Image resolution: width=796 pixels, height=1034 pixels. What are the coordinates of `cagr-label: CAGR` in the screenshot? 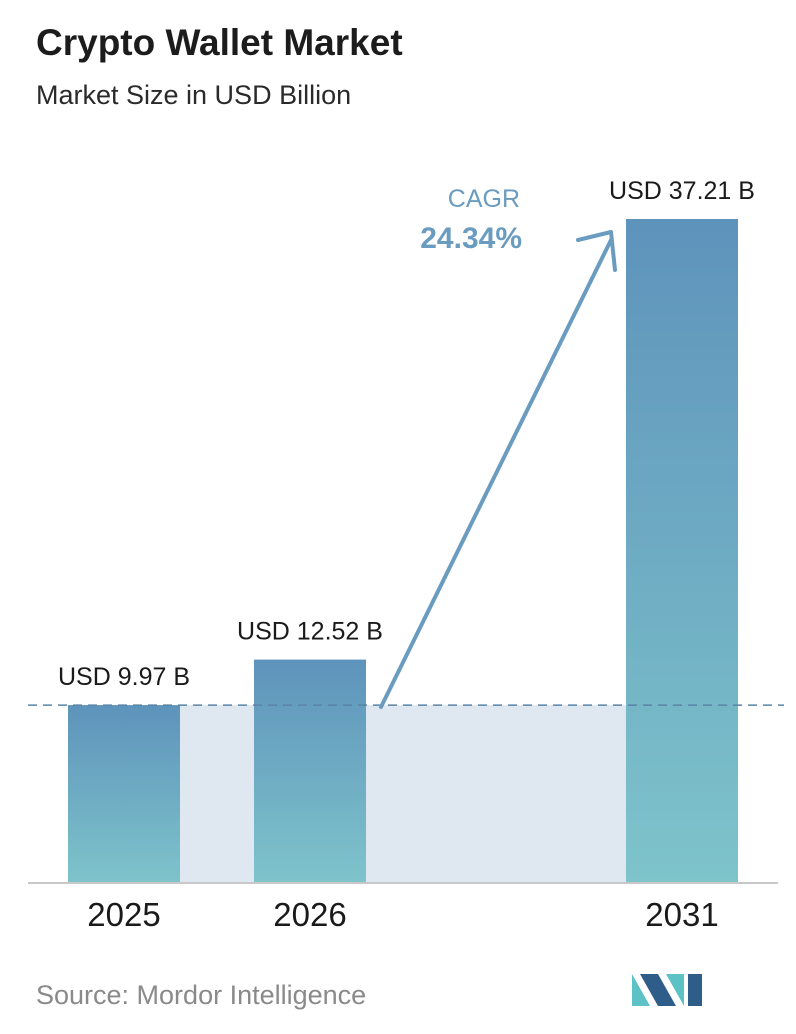 It's located at (484, 199).